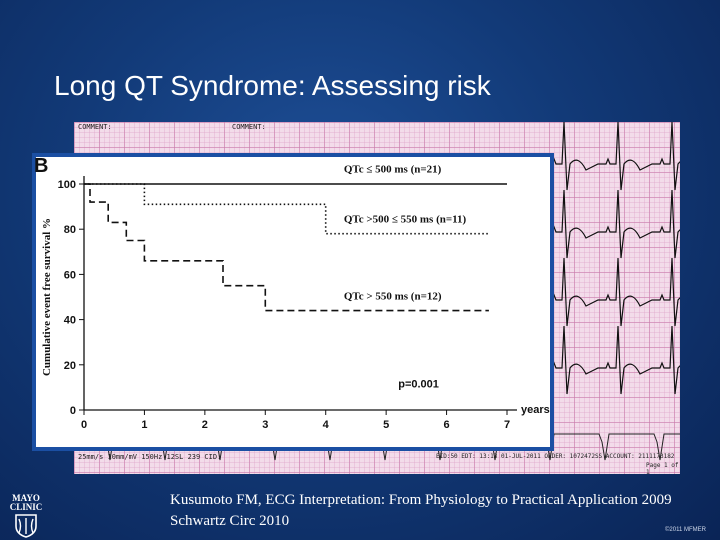 This screenshot has height=540, width=720. What do you see at coordinates (393, 170) in the screenshot?
I see `series-label-1: QTc ≤ 500 ms (n=21)` at bounding box center [393, 170].